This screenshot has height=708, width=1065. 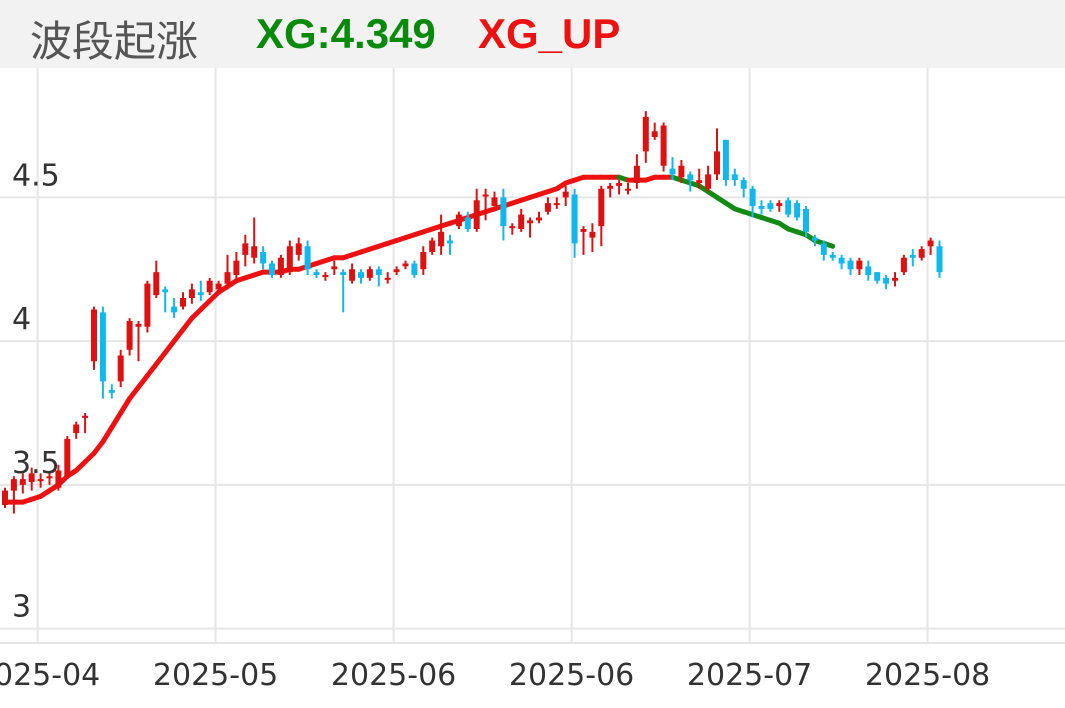 What do you see at coordinates (927, 675) in the screenshot?
I see `x-tick-label: 2025-08` at bounding box center [927, 675].